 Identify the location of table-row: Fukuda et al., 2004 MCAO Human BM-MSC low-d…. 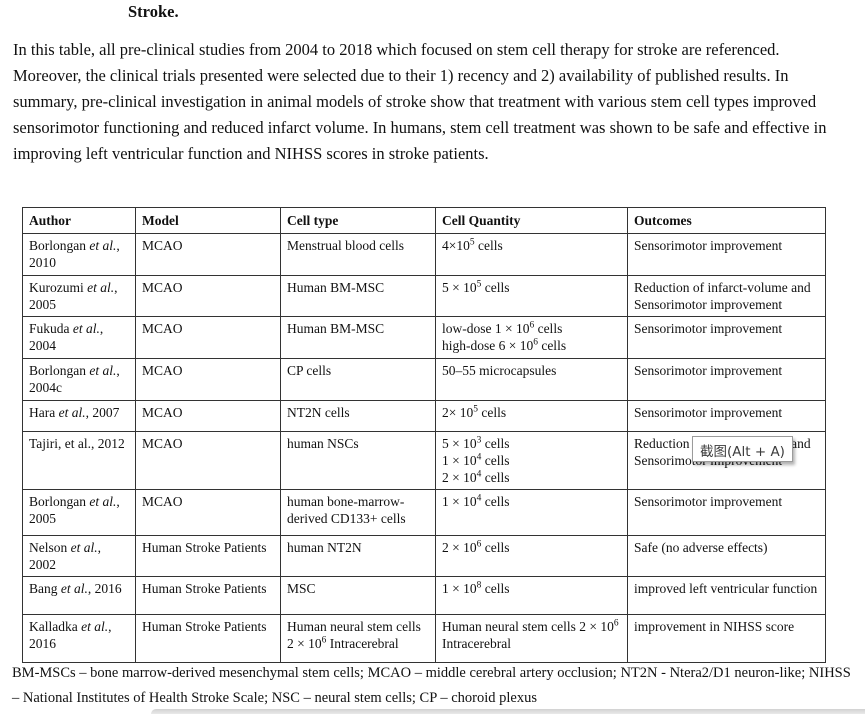
(424, 337).